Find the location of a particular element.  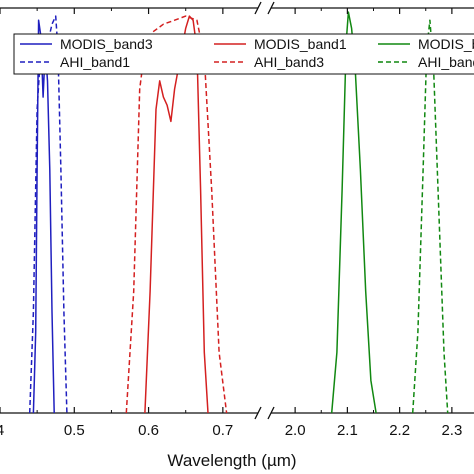

legend-label: MODIS_band3 is located at coordinates (106, 44).